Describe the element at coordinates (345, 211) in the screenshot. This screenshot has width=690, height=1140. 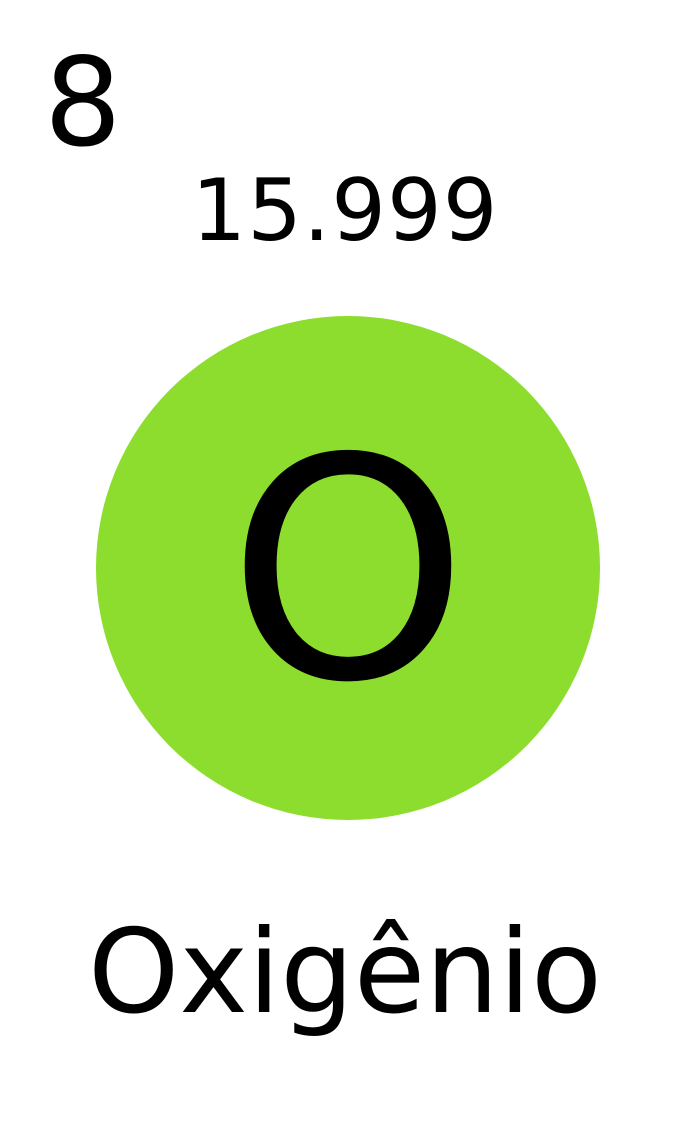
I see `atomic-mass: 15.999` at that location.